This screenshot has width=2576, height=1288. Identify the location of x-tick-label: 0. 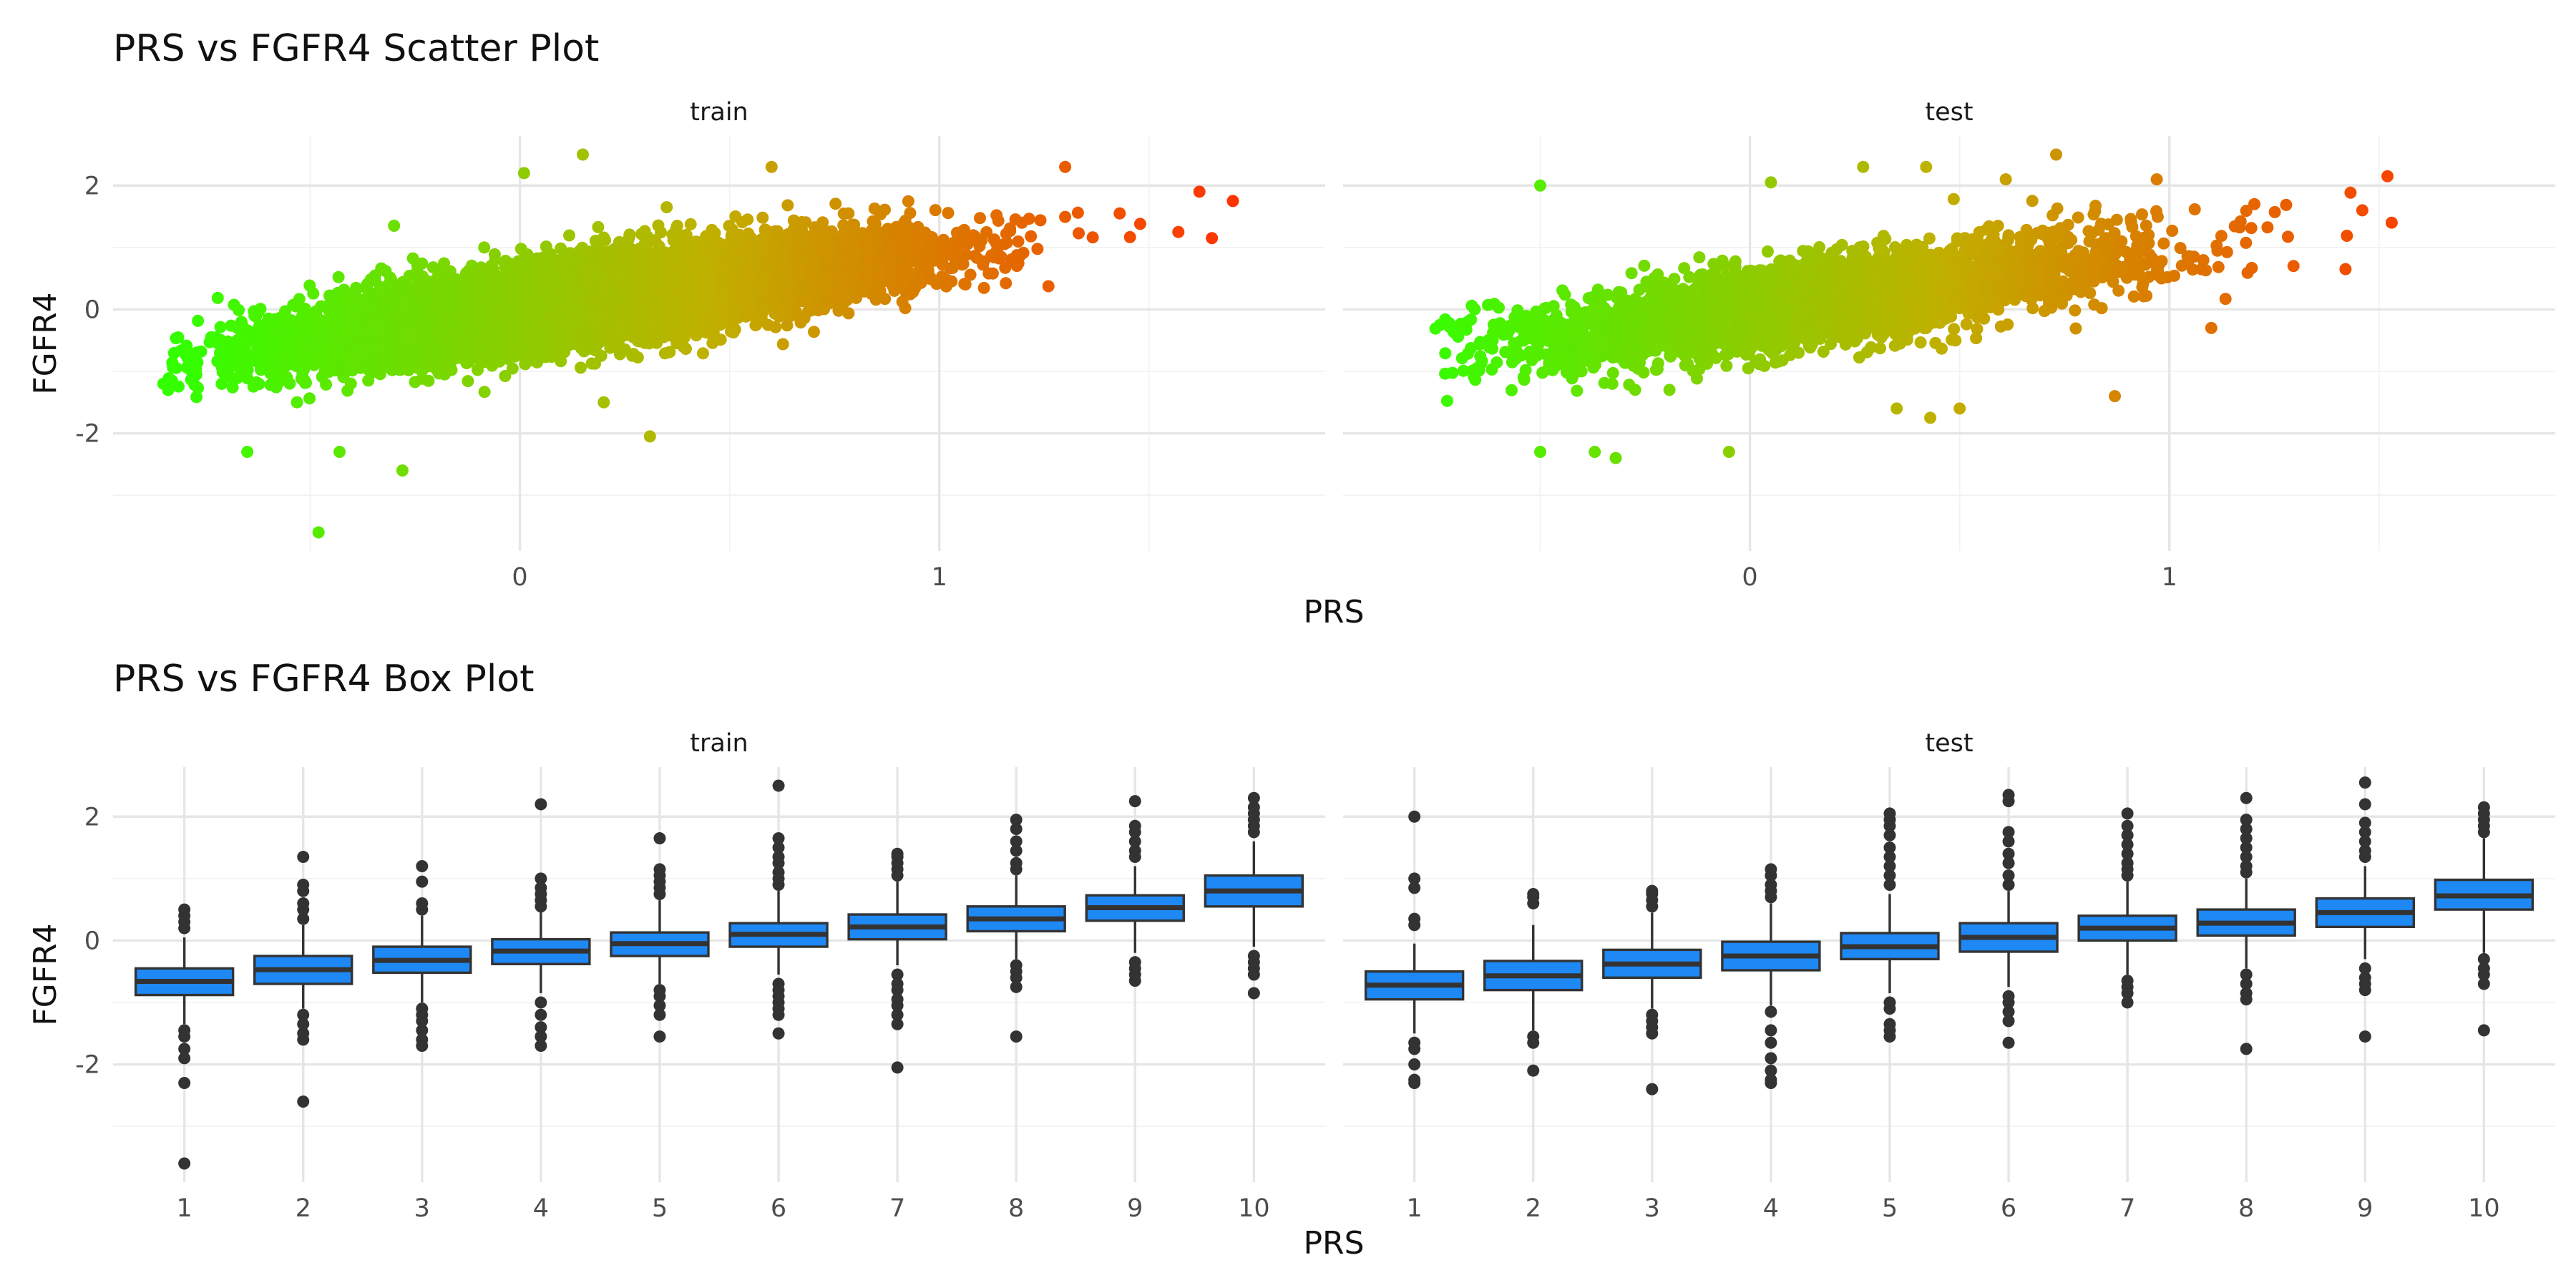
(519, 577).